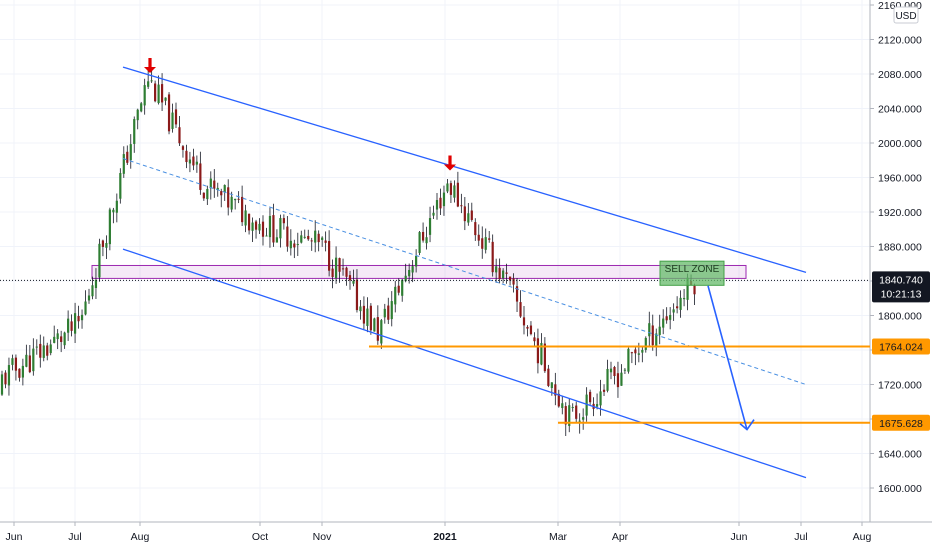  Describe the element at coordinates (14, 537) in the screenshot. I see `time-tick-label: Jun` at that location.